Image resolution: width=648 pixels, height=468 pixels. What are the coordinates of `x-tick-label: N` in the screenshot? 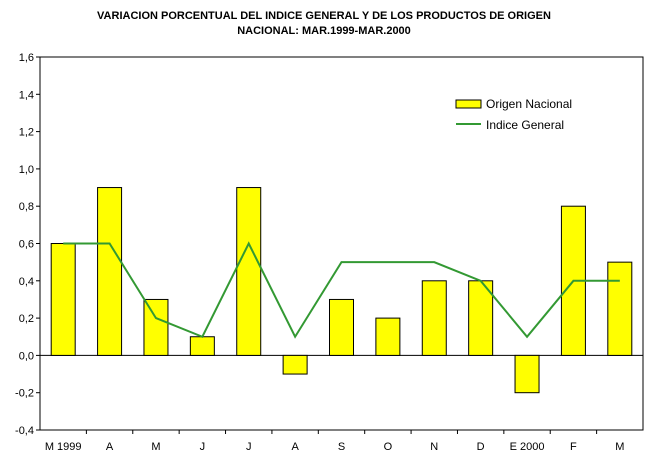 It's located at (434, 447).